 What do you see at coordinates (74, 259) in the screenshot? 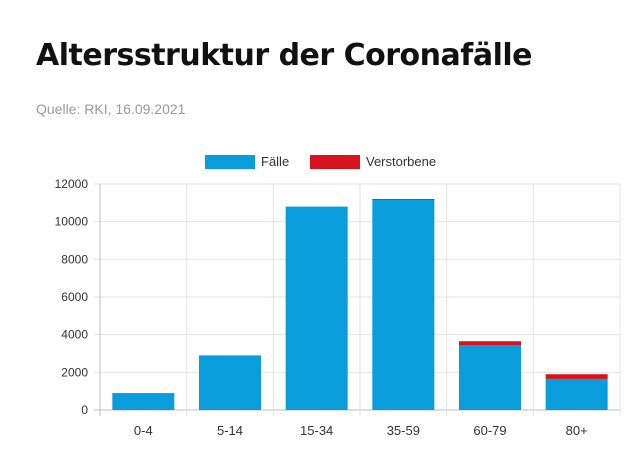
I see `y-tick-label: 8000` at bounding box center [74, 259].